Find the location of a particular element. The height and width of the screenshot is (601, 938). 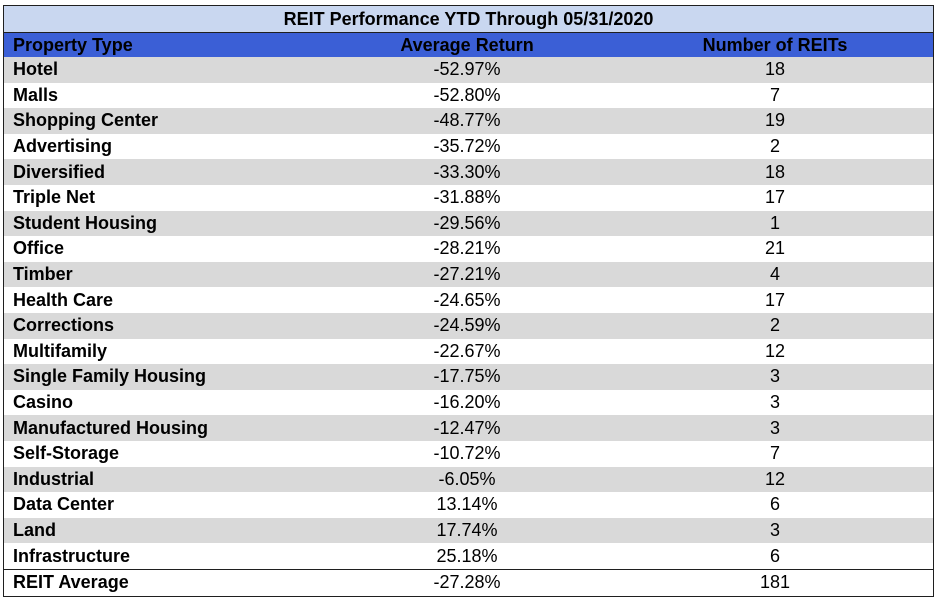

property-type-cell: Corrections is located at coordinates (160, 325).